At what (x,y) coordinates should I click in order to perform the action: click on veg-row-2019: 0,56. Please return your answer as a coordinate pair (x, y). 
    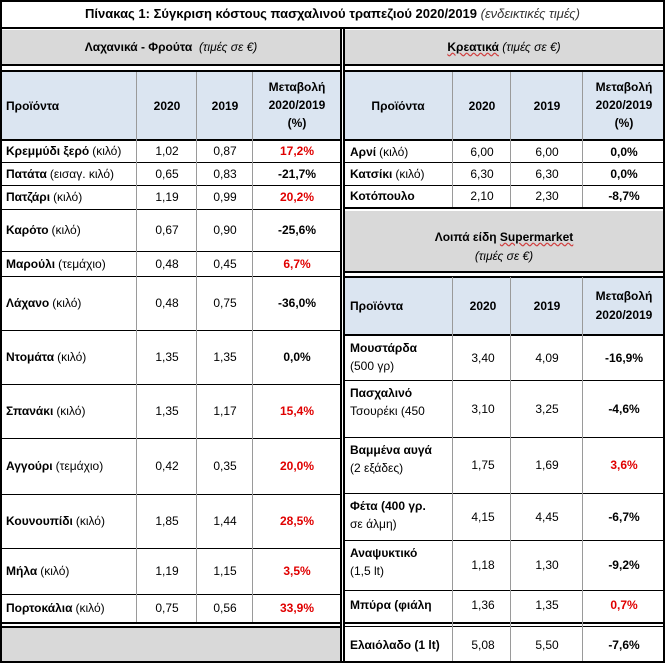
    Looking at the image, I should click on (225, 608).